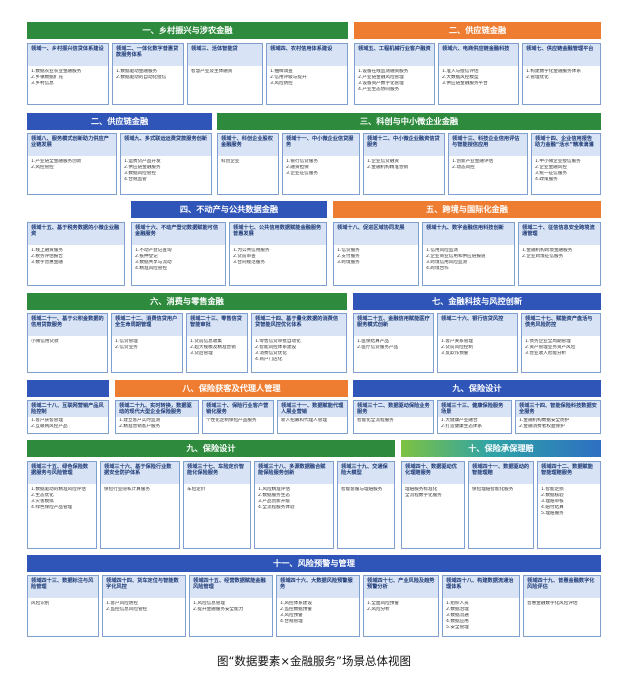 The height and width of the screenshot is (686, 628). Describe the element at coordinates (383, 603) in the screenshot. I see `domain-card-item: 1.全面风险预警` at that location.